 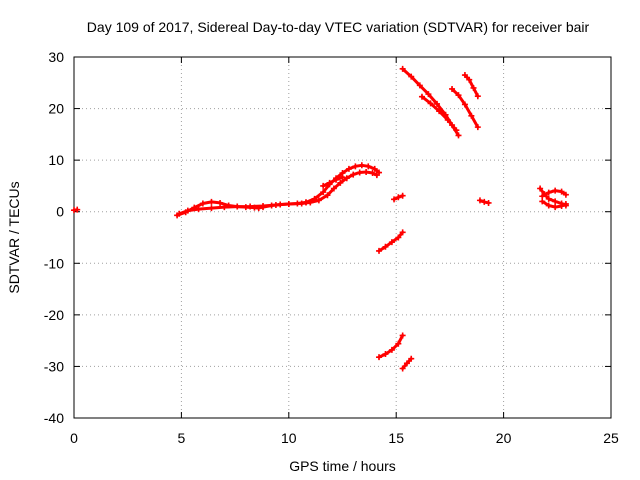 What do you see at coordinates (504, 438) in the screenshot?
I see `x-tick-label: 20` at bounding box center [504, 438].